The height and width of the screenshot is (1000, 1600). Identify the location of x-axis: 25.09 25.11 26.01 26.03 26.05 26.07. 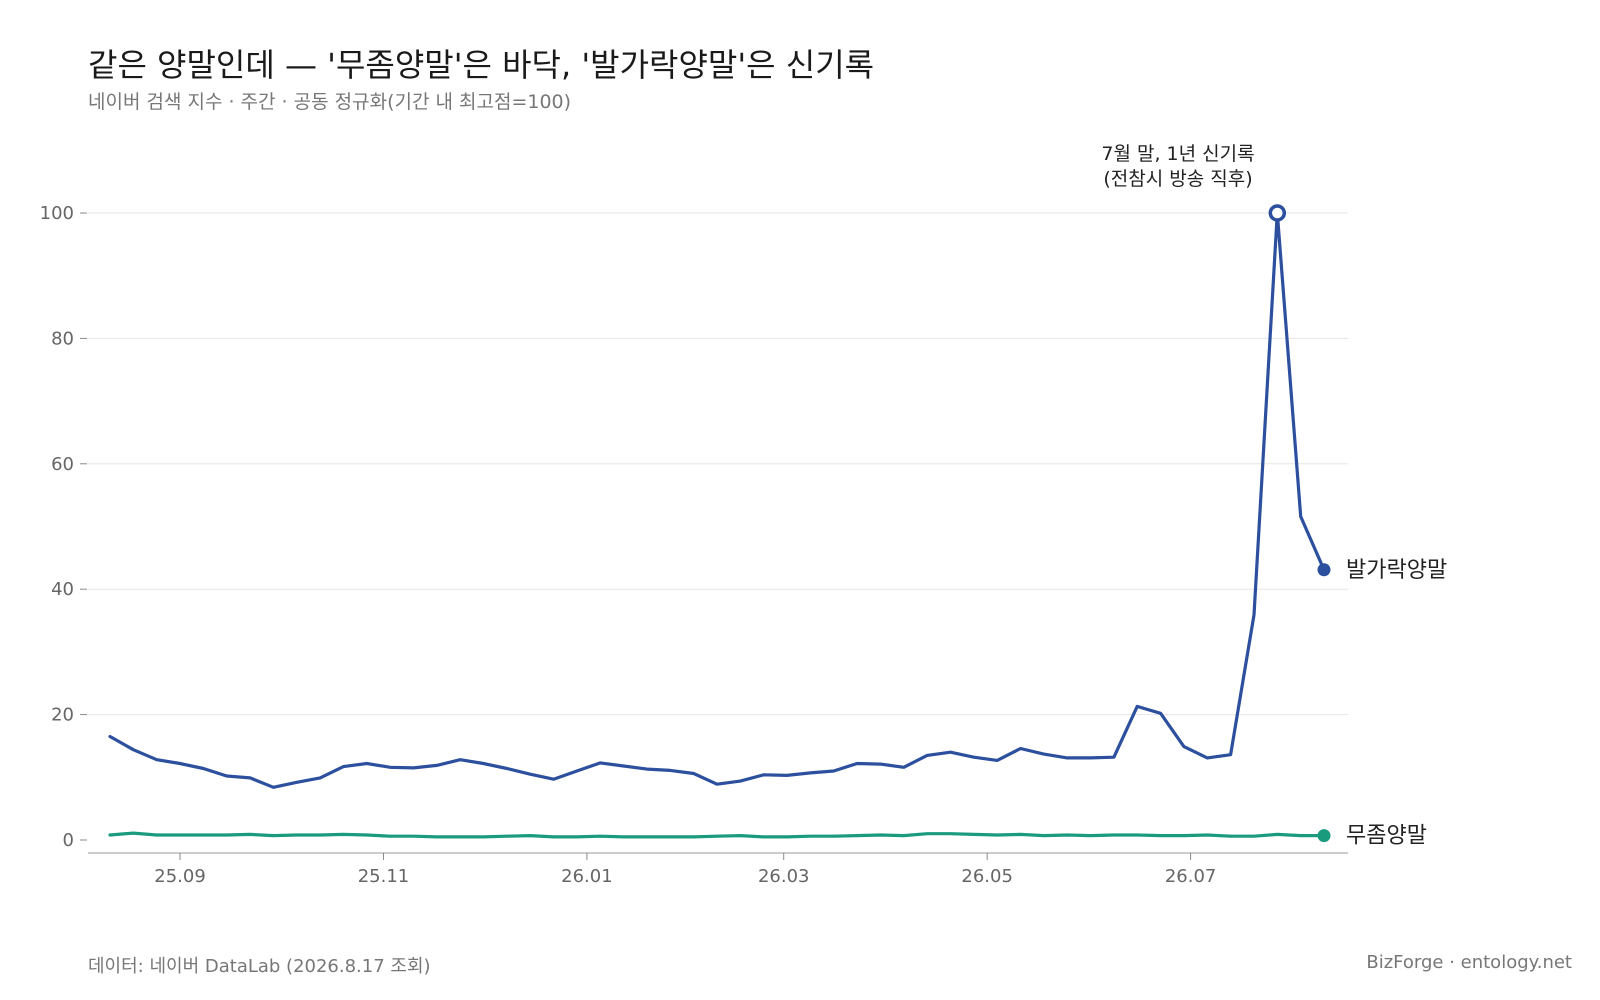
(718, 869).